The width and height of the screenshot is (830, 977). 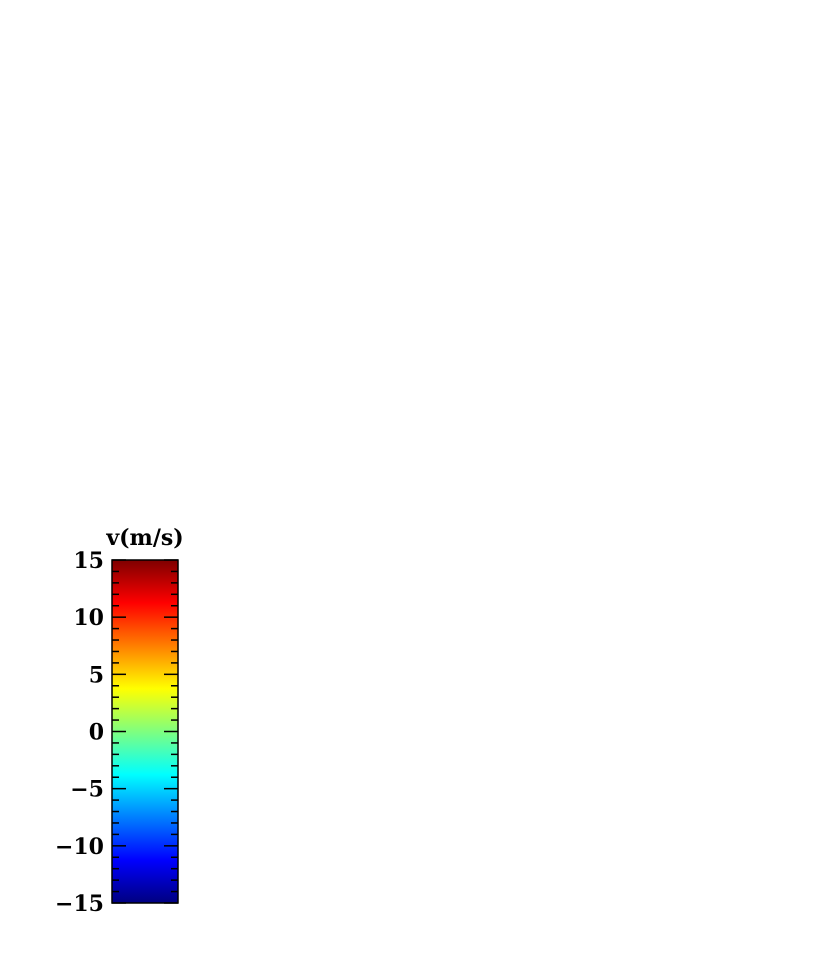 What do you see at coordinates (88, 618) in the screenshot?
I see `colorbar-tick-label: 10` at bounding box center [88, 618].